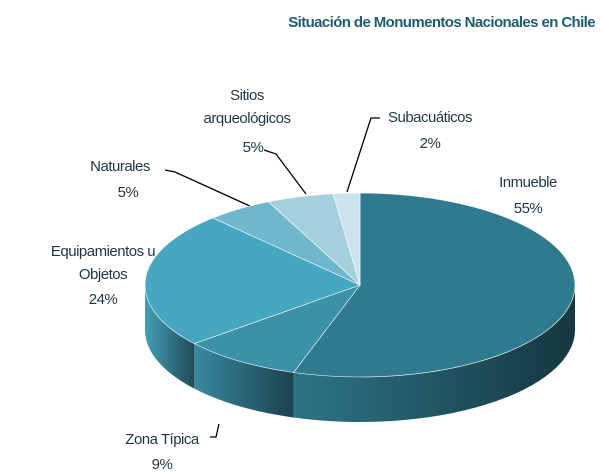 This screenshot has height=474, width=603. I want to click on slice-value-label: 24%, so click(103, 299).